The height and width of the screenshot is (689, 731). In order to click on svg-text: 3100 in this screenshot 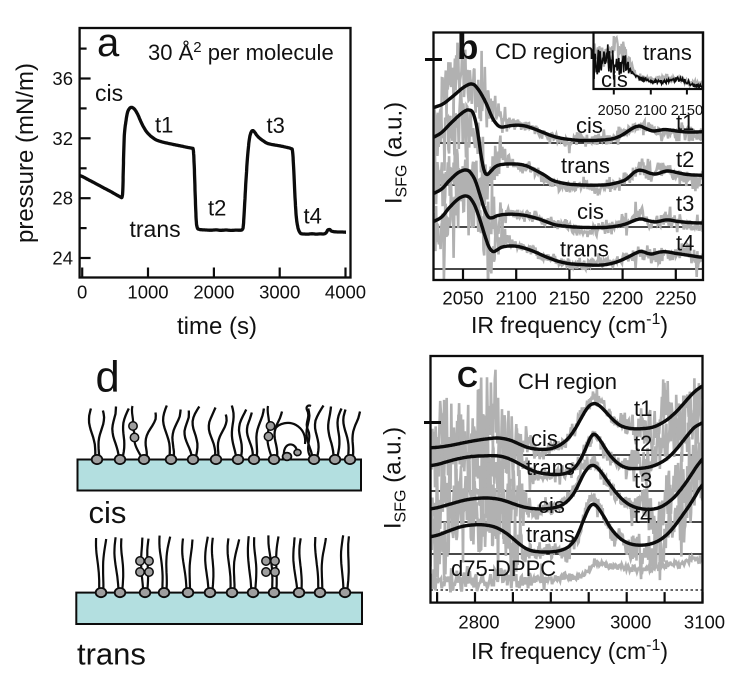, I will do `click(704, 622)`.